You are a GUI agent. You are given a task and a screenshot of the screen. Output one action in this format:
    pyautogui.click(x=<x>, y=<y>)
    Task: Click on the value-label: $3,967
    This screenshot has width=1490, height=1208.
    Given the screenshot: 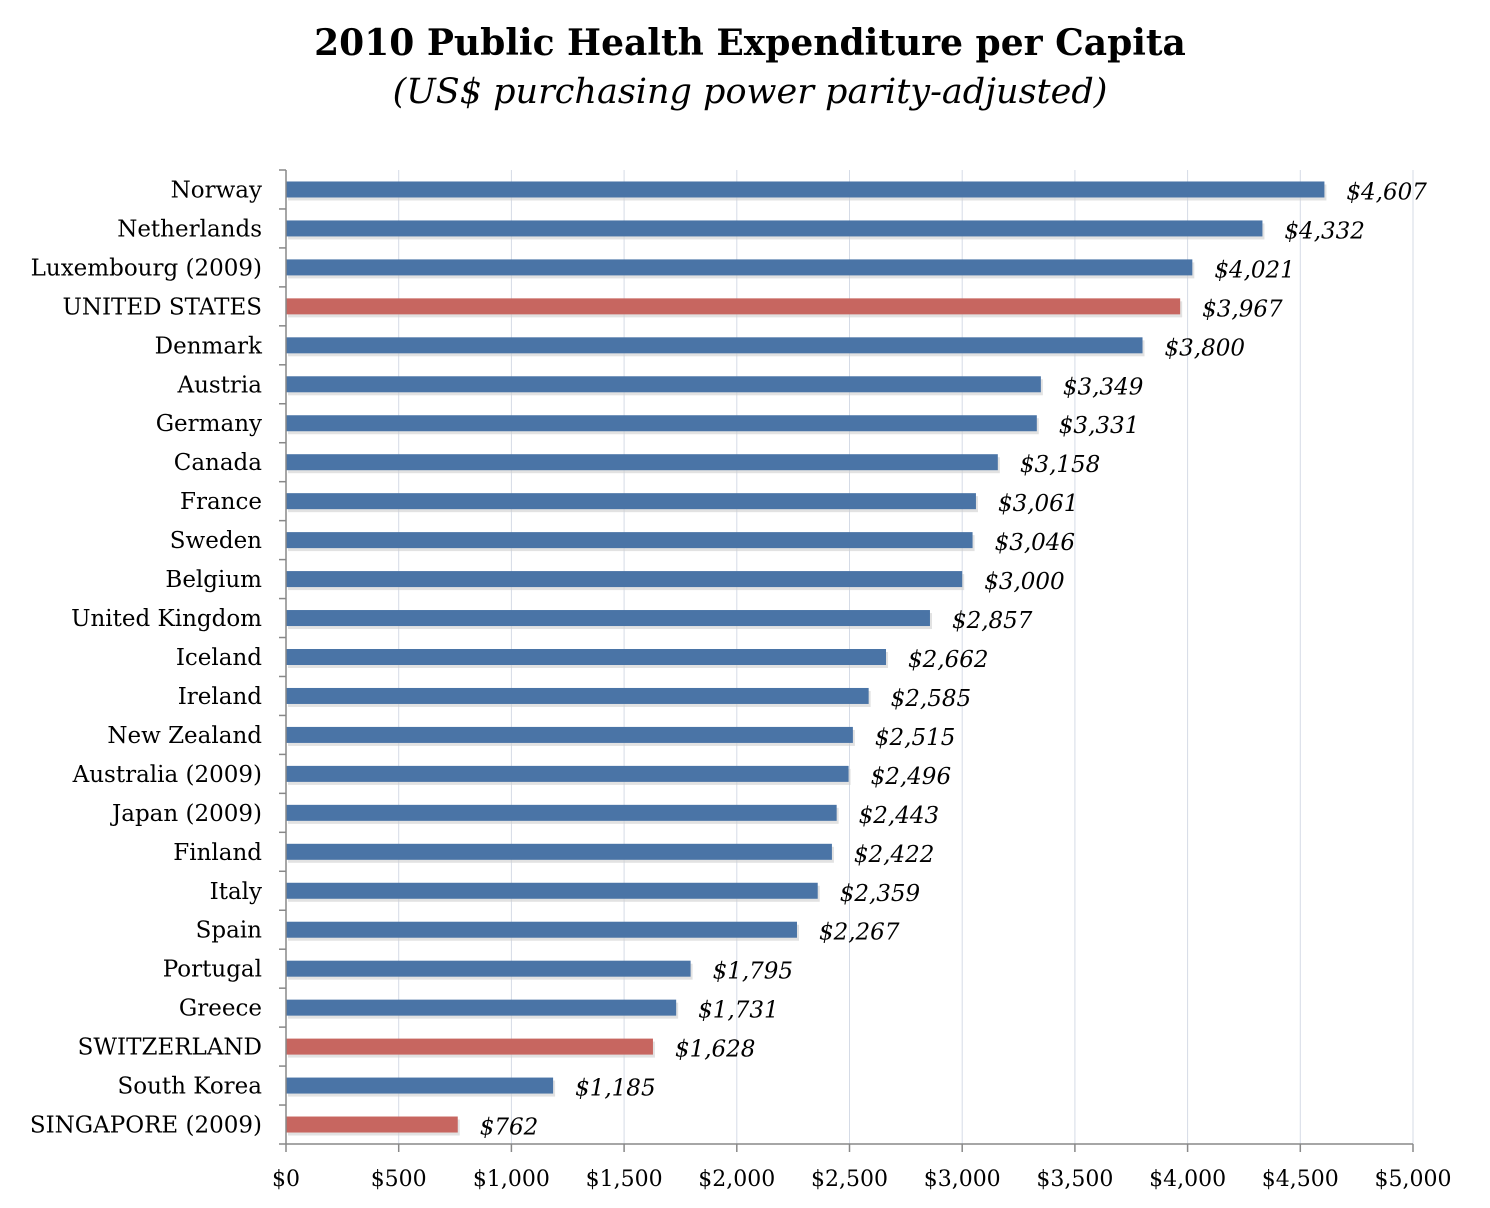 What is the action you would take?
    pyautogui.click(x=1242, y=309)
    